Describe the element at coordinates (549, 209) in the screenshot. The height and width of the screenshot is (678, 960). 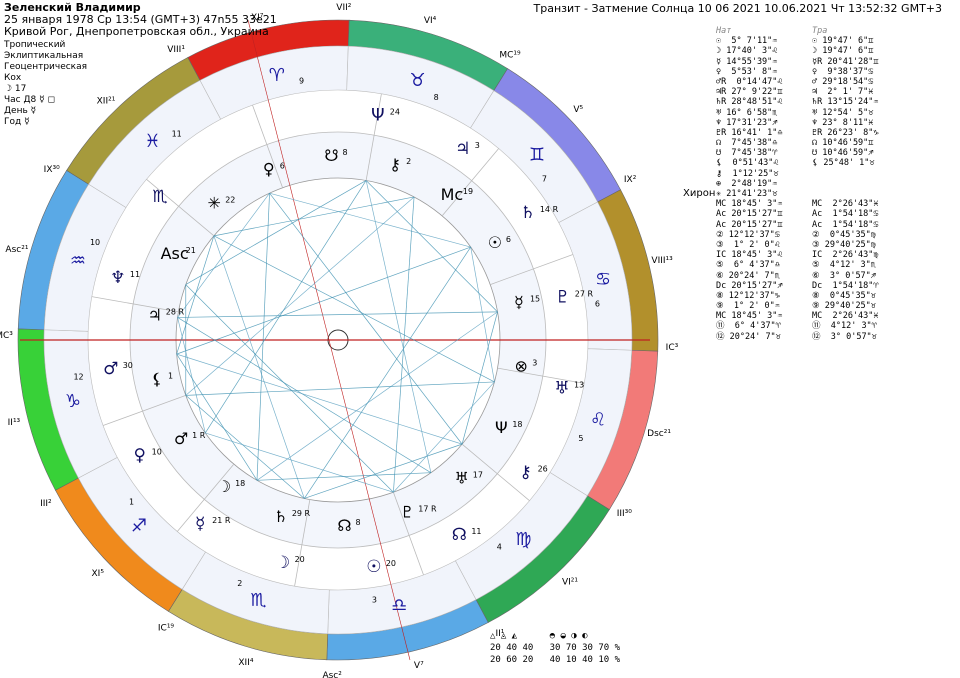
I see `transit-planet-degree: 14 R` at that location.